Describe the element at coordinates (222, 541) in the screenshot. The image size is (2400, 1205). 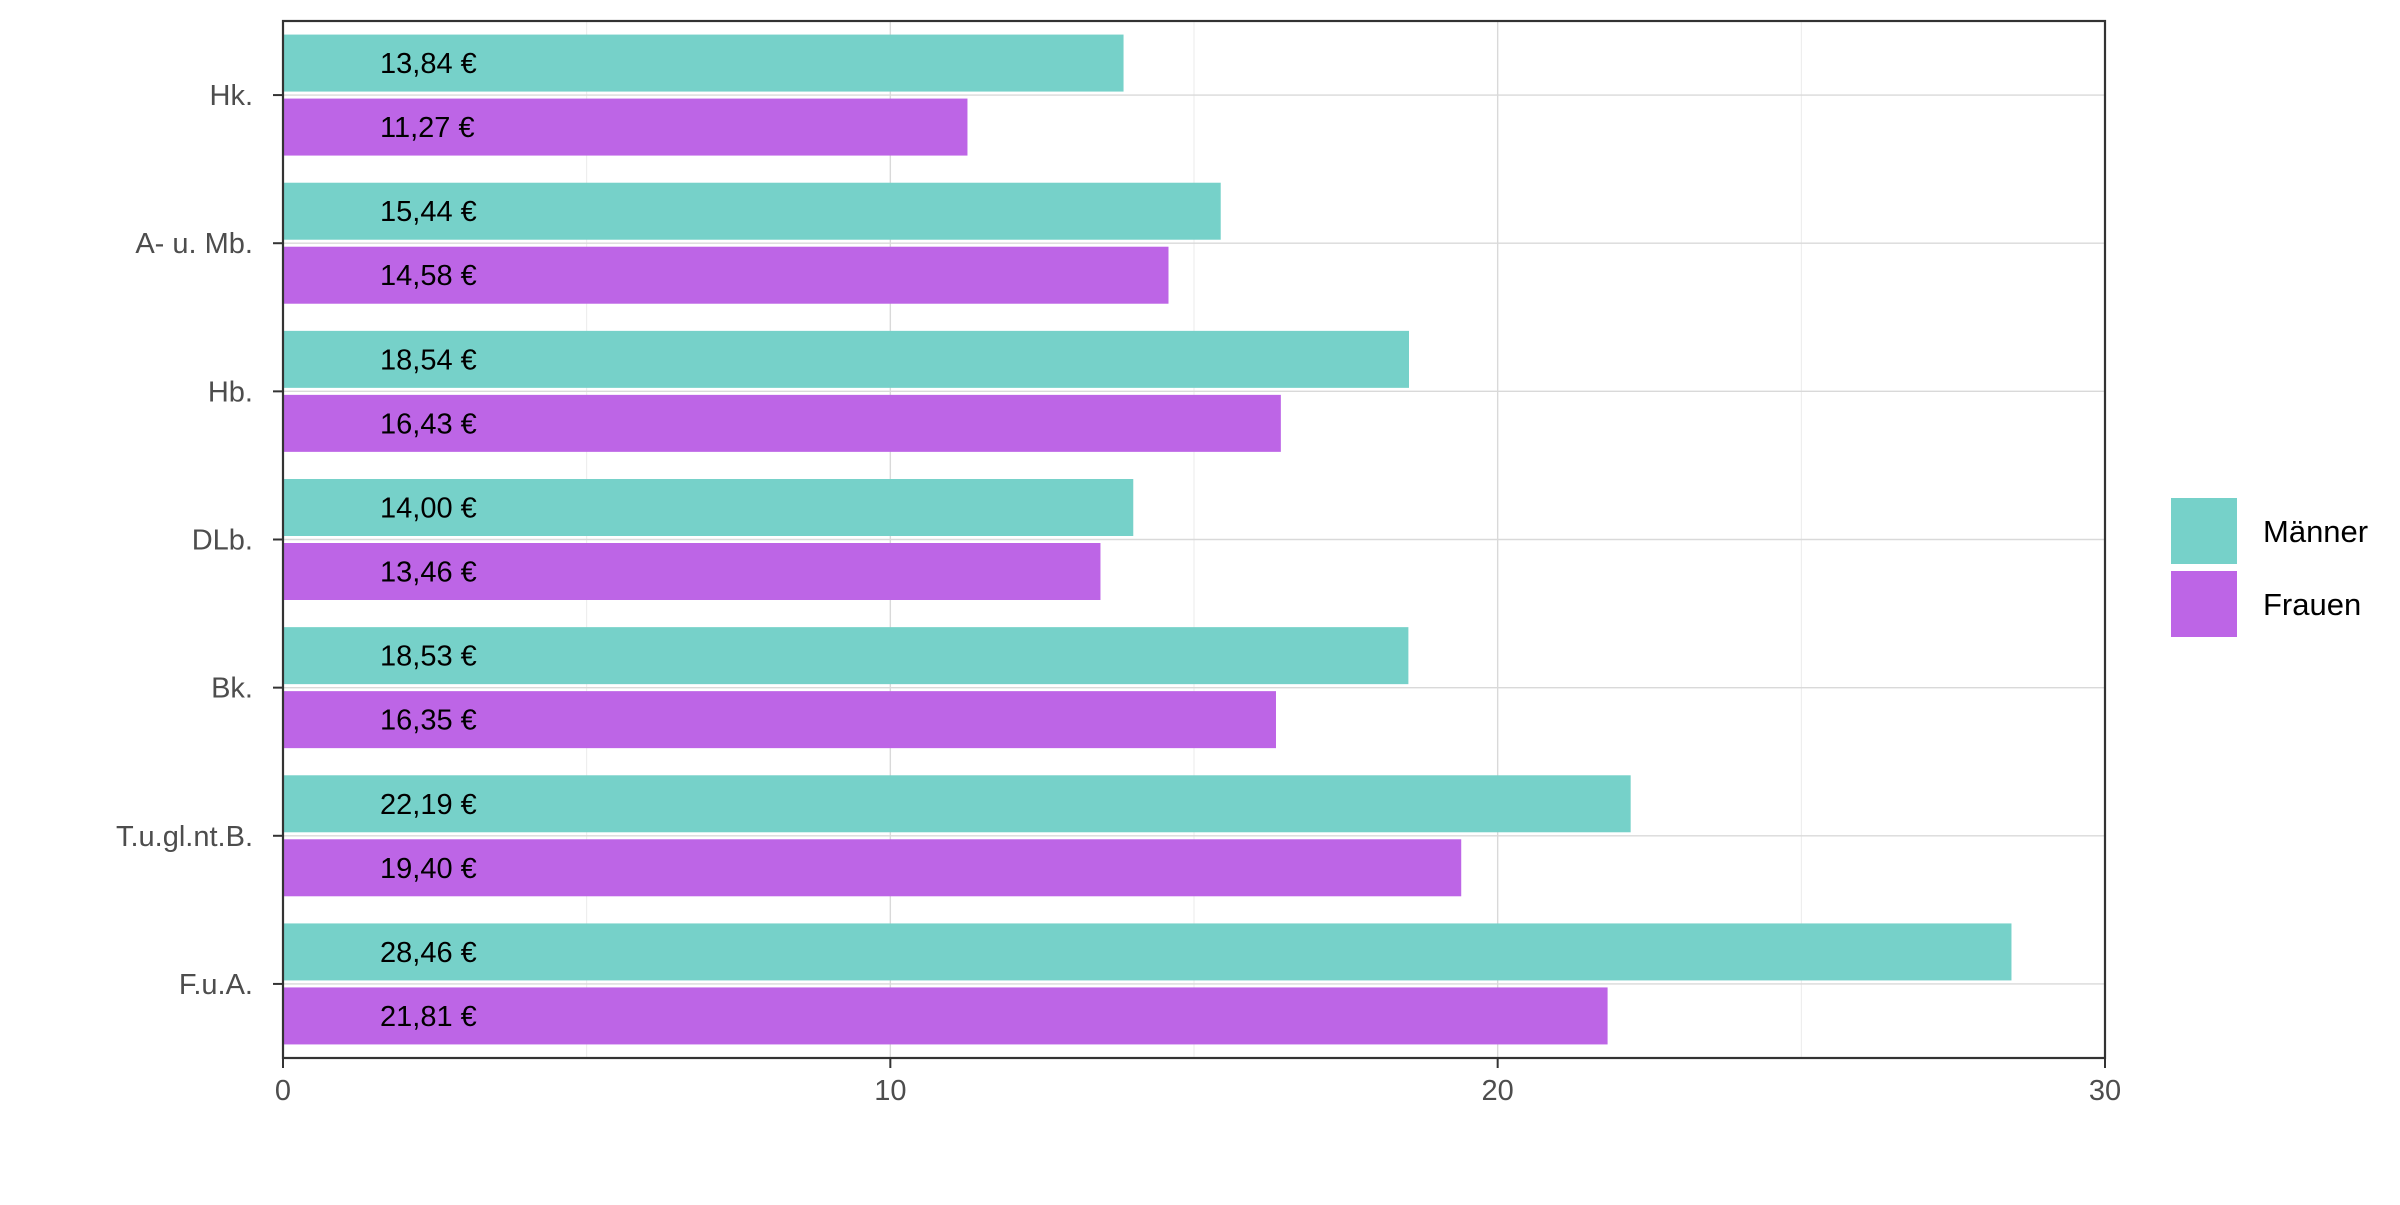
I see `y-axis-category-label: DLb.` at that location.